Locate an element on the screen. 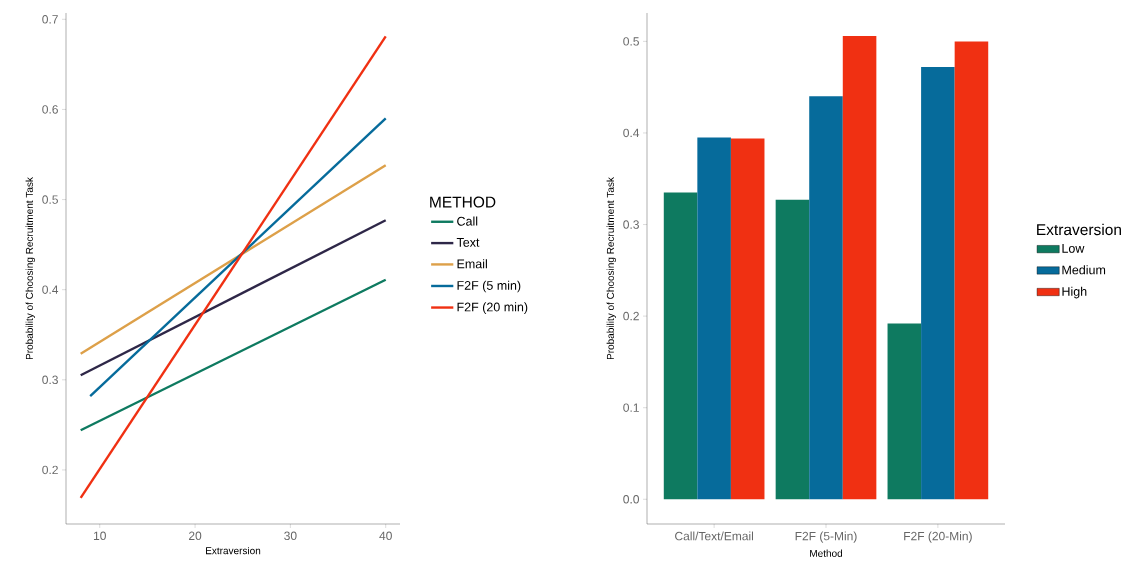  x-tick-label: 20 is located at coordinates (195, 536).